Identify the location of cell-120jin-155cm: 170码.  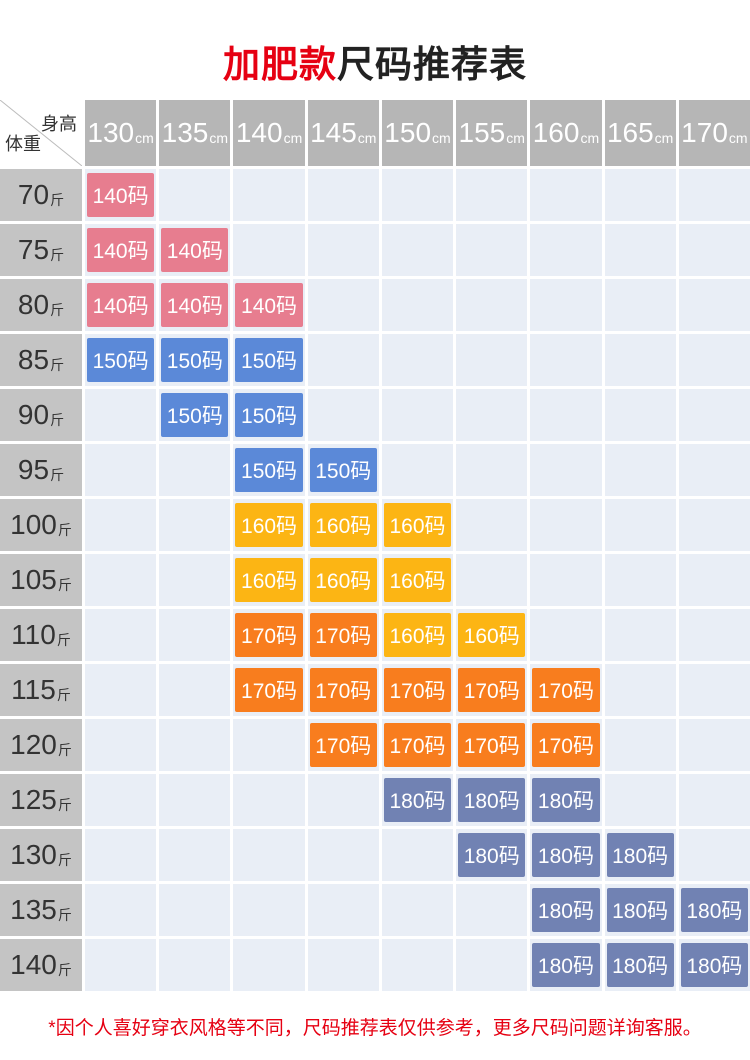
(492, 745).